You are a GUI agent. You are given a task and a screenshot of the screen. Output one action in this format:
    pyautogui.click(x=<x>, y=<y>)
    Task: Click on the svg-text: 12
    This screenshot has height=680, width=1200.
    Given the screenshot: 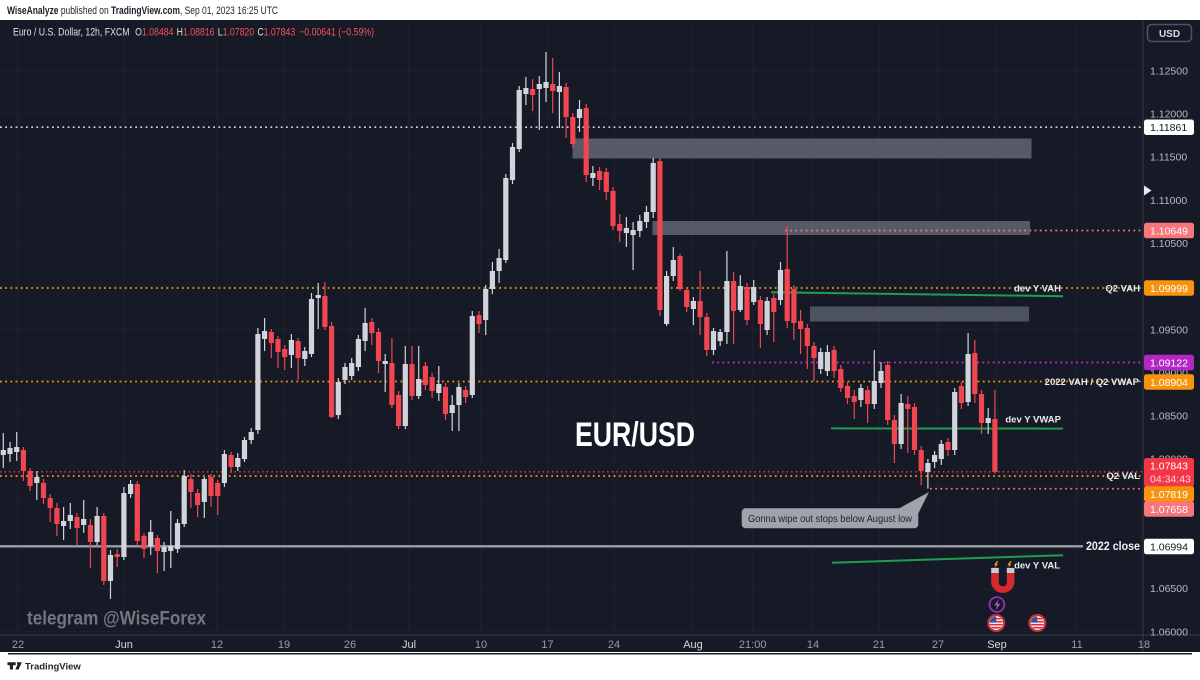 What is the action you would take?
    pyautogui.click(x=217, y=645)
    